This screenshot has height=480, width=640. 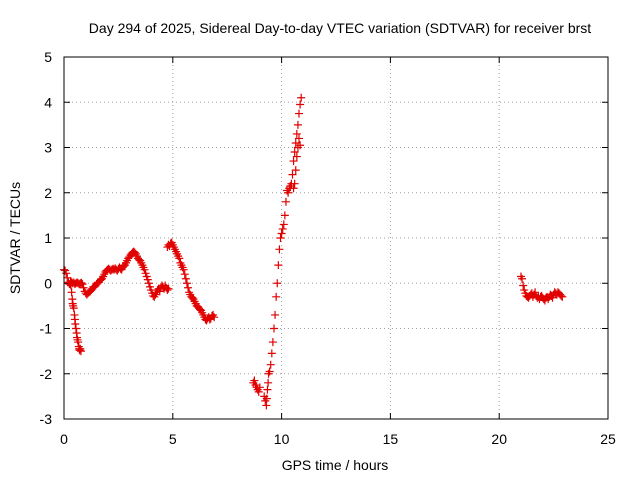 I want to click on y-tick-label: -1, so click(x=46, y=329).